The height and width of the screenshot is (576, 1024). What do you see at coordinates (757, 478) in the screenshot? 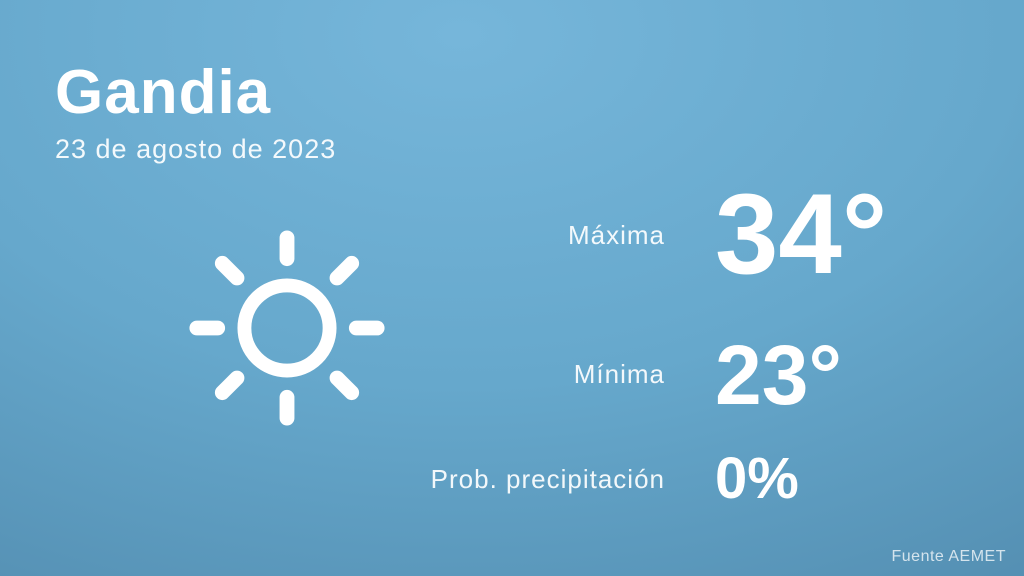
I see `precipitation-value: 0%` at bounding box center [757, 478].